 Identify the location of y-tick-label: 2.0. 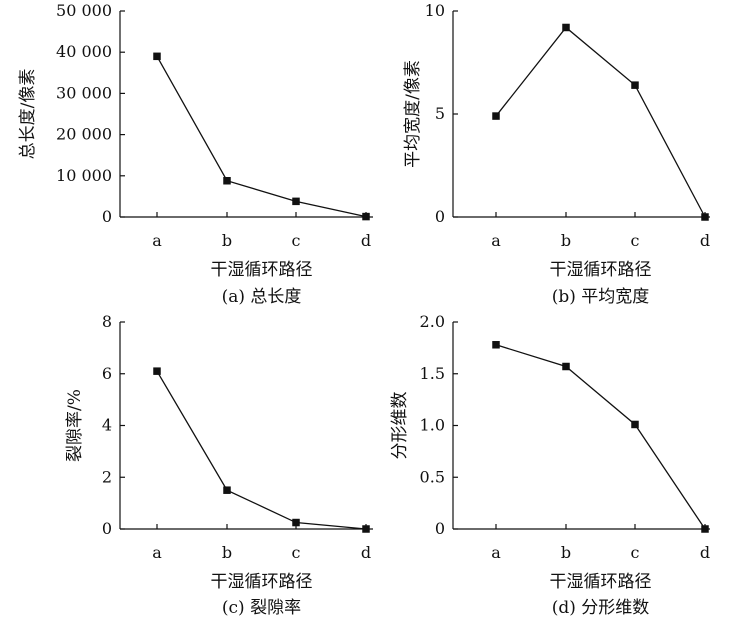
(432, 321).